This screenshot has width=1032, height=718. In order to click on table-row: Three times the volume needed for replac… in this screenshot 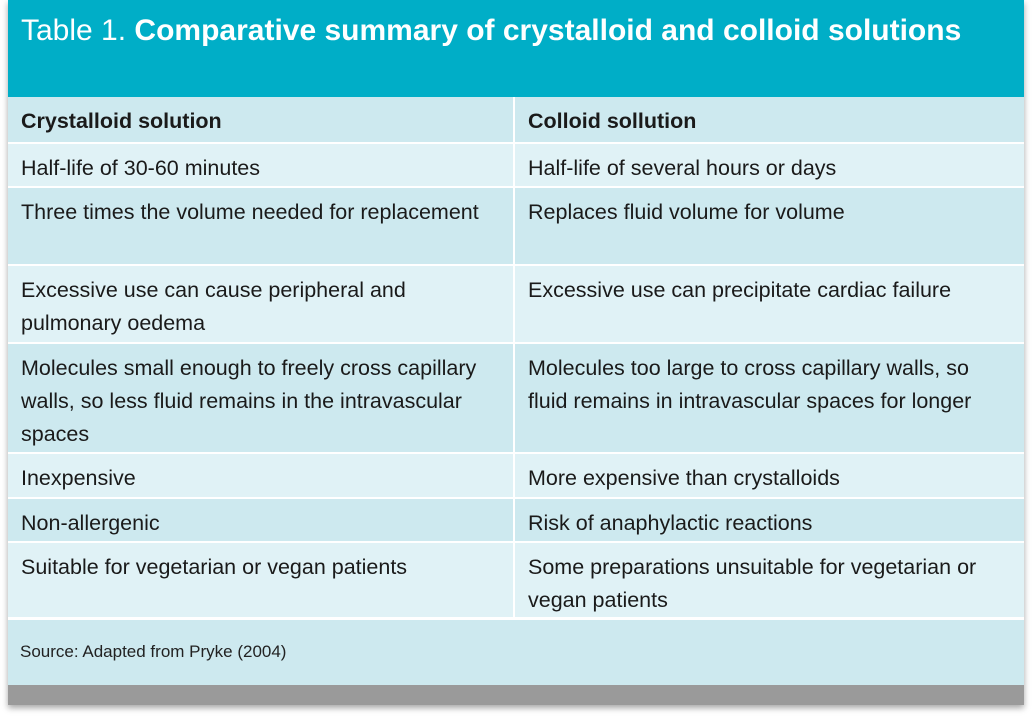, I will do `click(516, 225)`.